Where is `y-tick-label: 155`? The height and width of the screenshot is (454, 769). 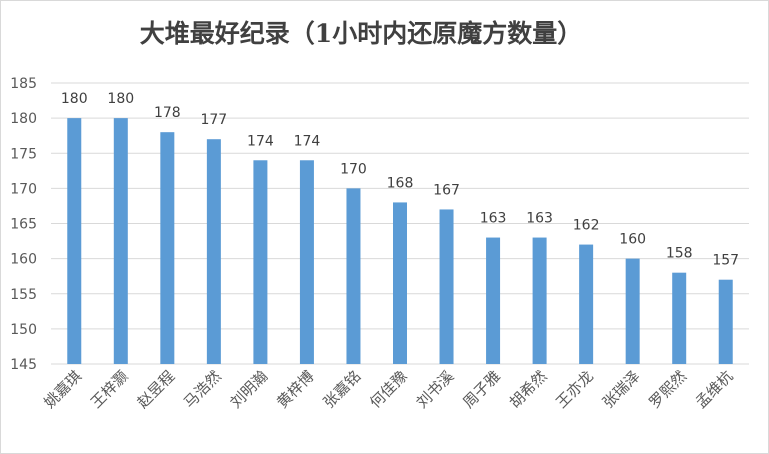 y-tick-label: 155 is located at coordinates (23, 295).